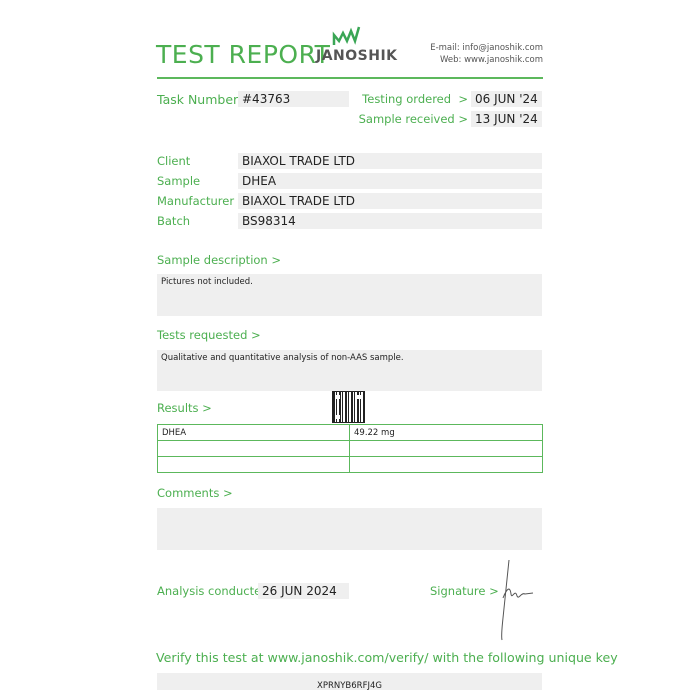 The width and height of the screenshot is (700, 700). I want to click on comments-label: Comments >, so click(195, 493).